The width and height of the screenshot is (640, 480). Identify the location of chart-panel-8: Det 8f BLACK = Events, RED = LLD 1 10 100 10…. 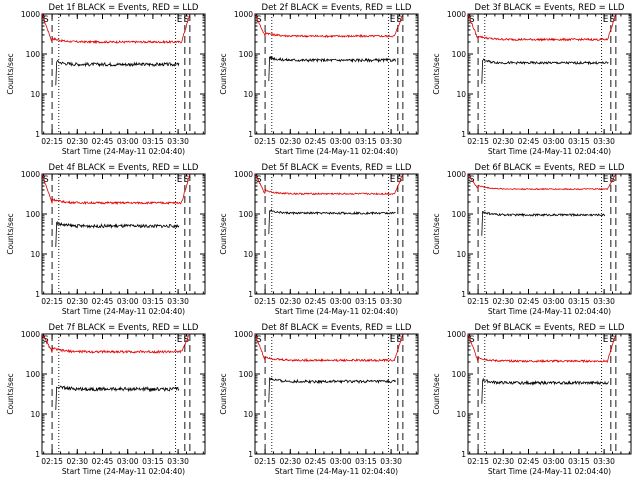
(319, 399).